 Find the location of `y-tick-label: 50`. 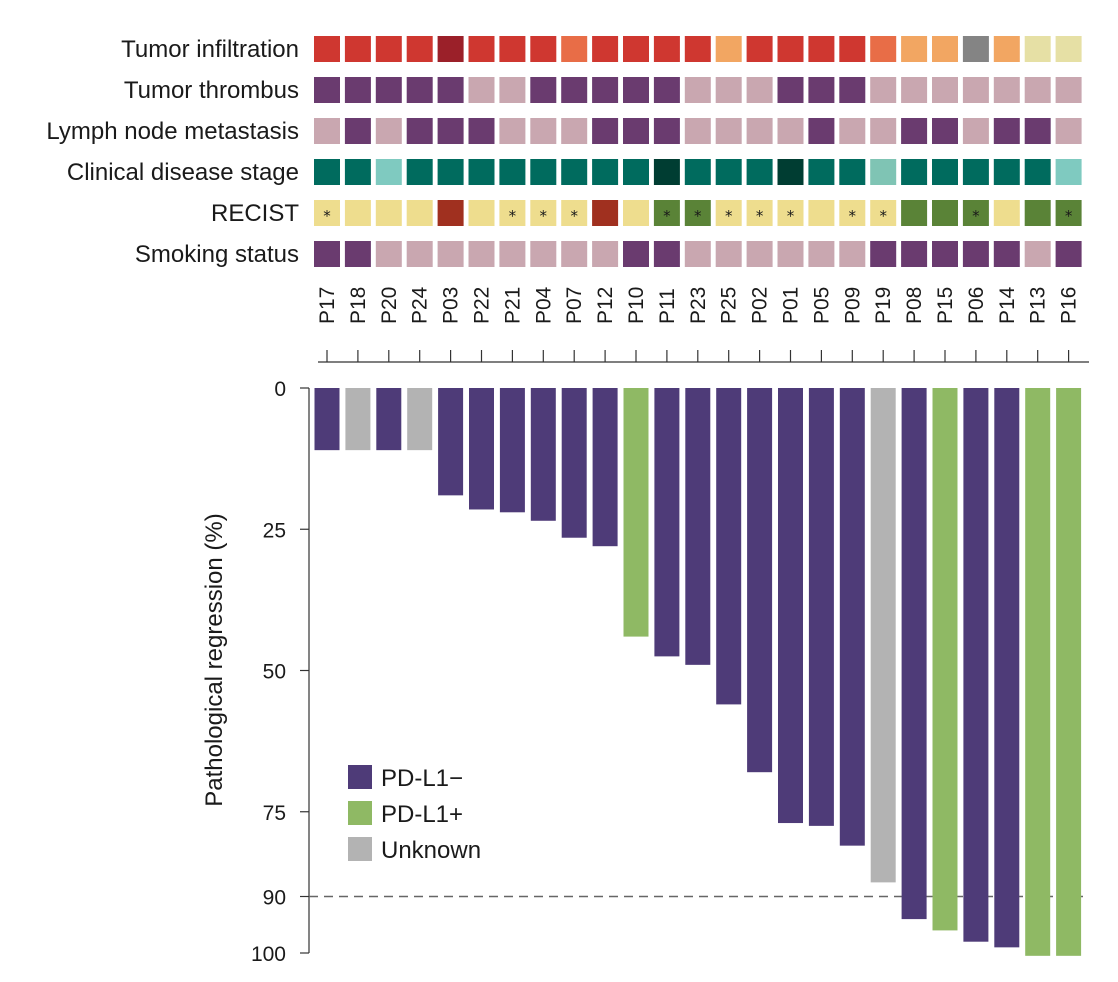

y-tick-label: 50 is located at coordinates (274, 672).